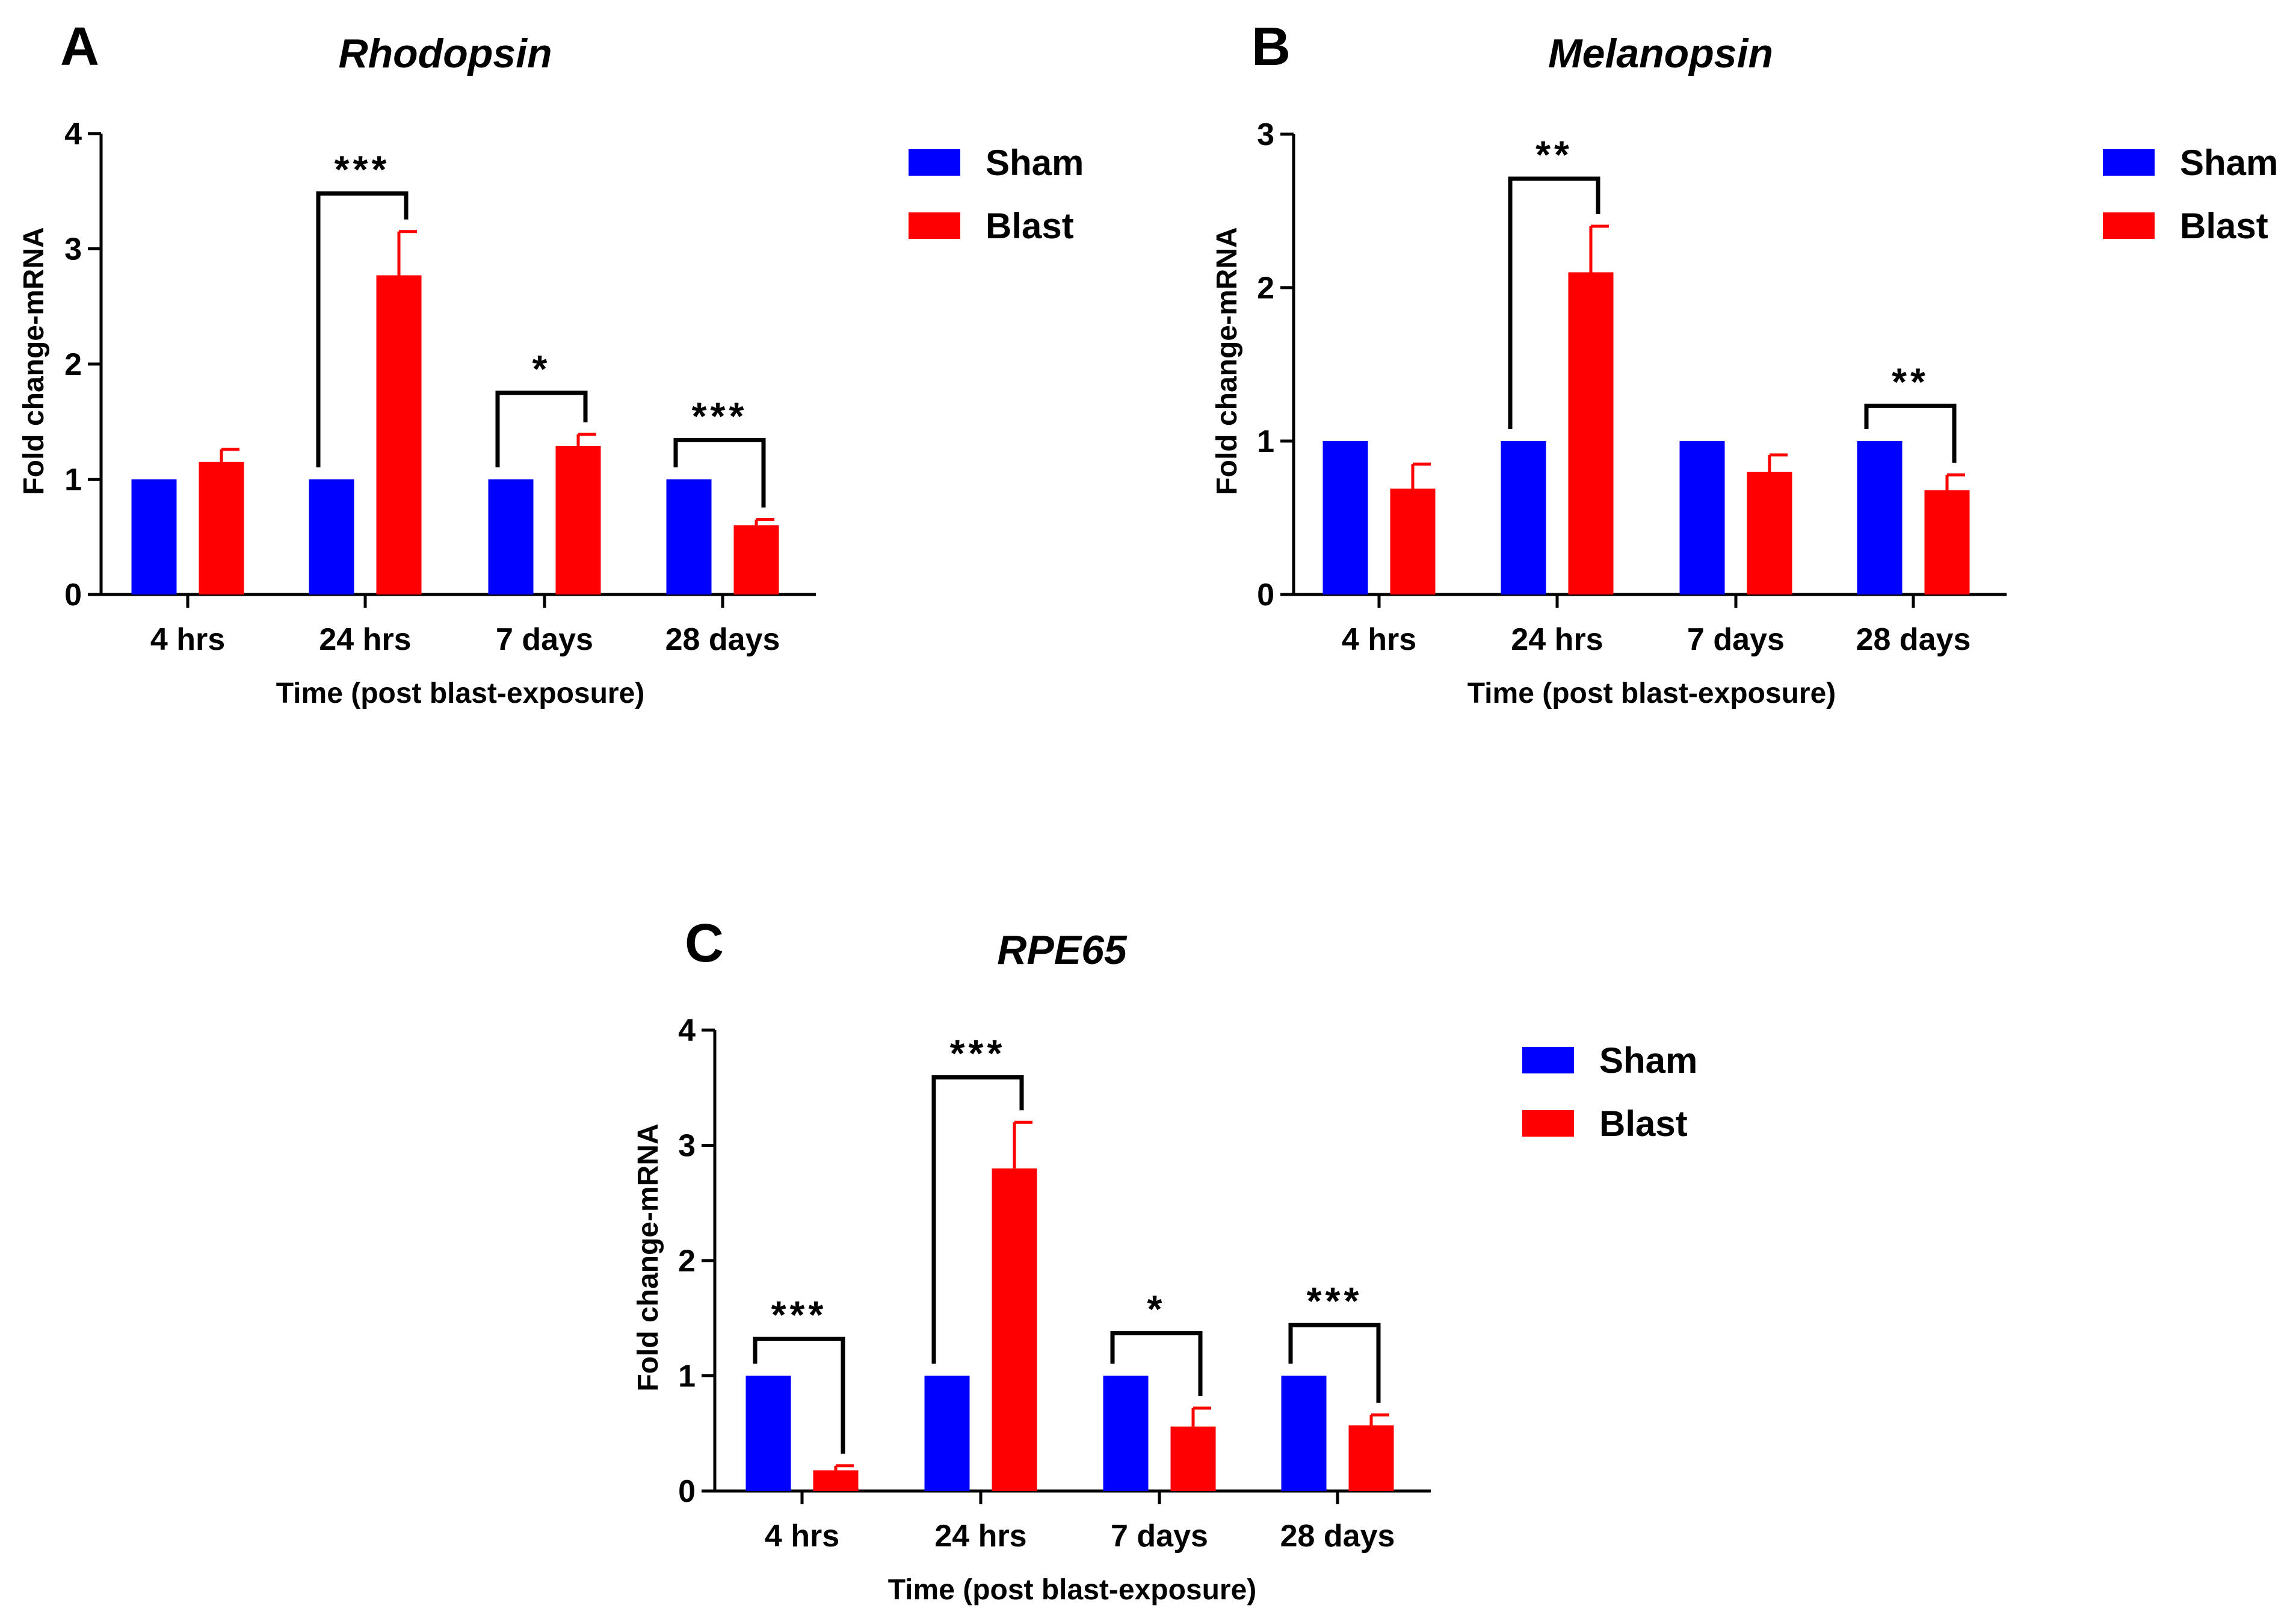 The height and width of the screenshot is (1624, 2293). Describe the element at coordinates (445, 53) in the screenshot. I see `chart-title: Rhodopsin` at that location.